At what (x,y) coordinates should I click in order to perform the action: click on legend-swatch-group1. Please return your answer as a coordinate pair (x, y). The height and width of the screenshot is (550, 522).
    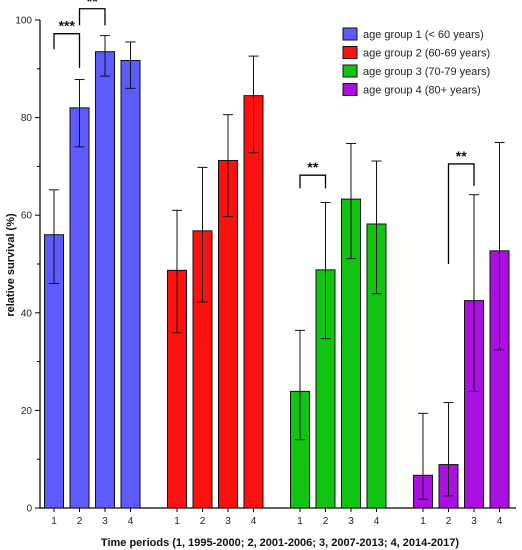
    Looking at the image, I should click on (350, 34).